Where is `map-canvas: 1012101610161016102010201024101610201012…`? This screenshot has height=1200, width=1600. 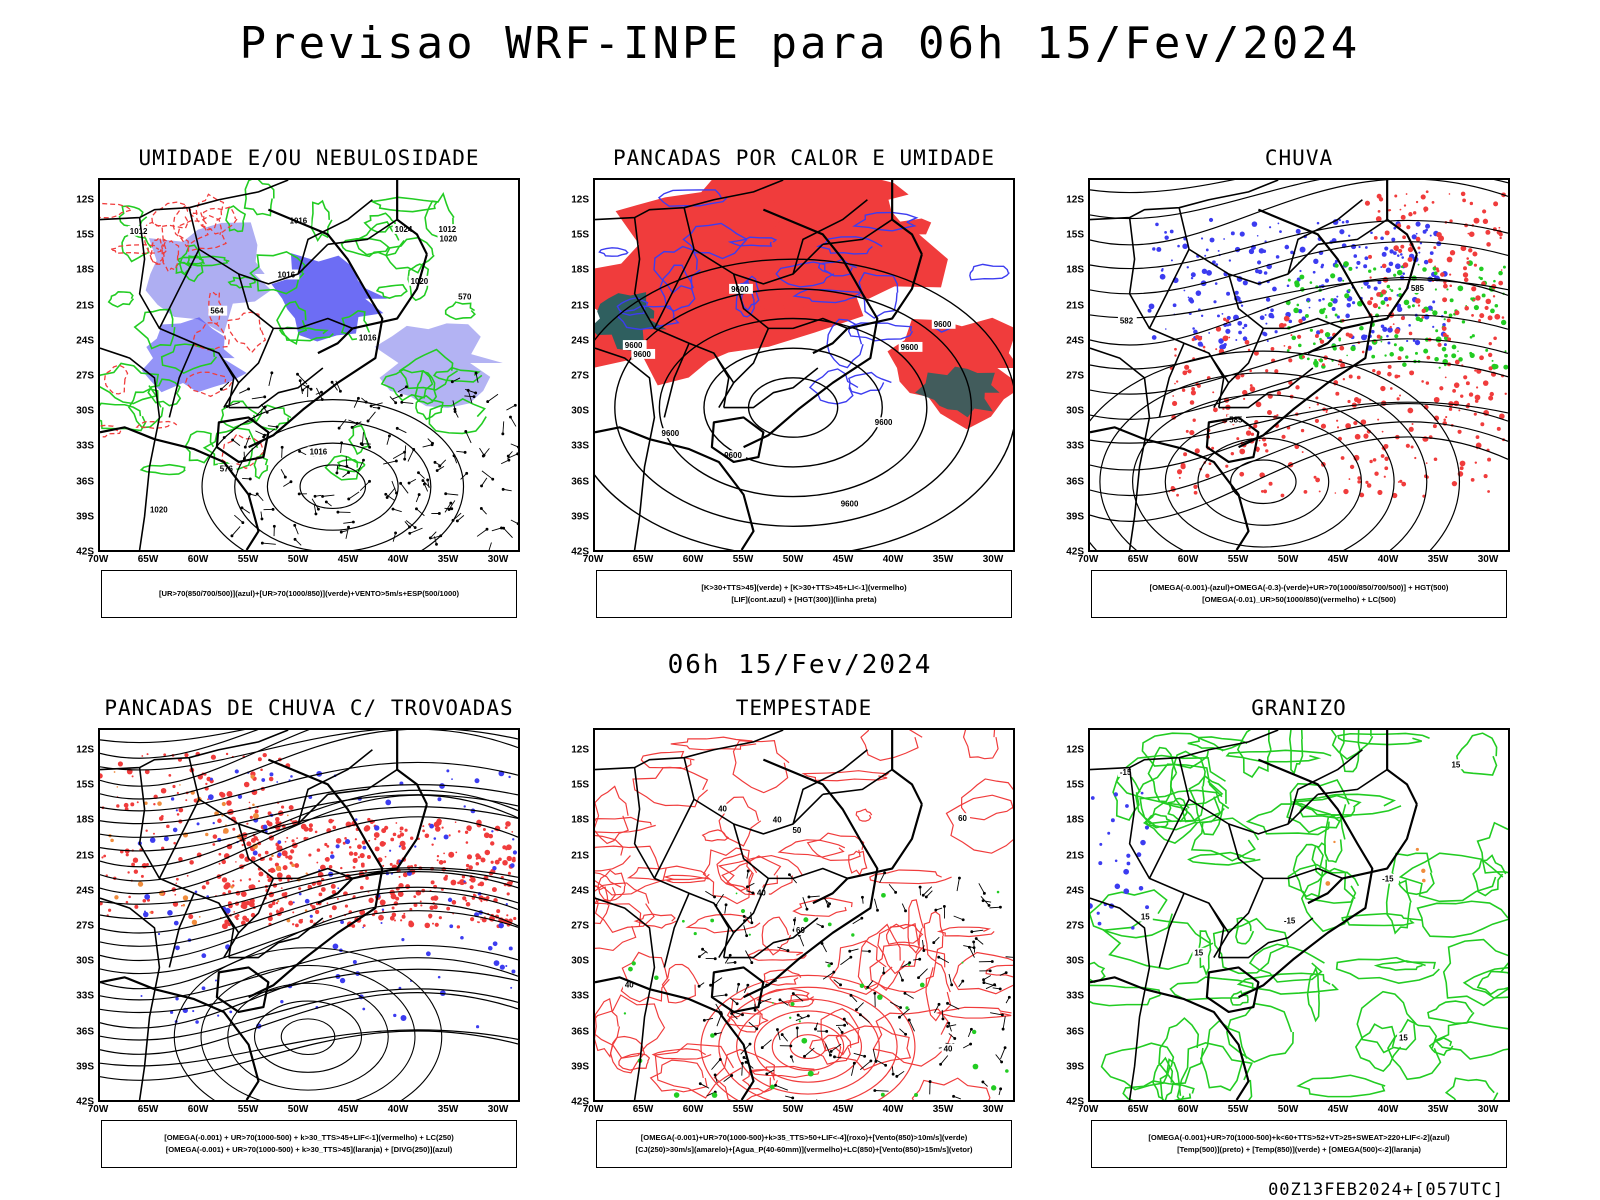
map-canvas: 1012101610161016102010201024101610201012… is located at coordinates (309, 365).